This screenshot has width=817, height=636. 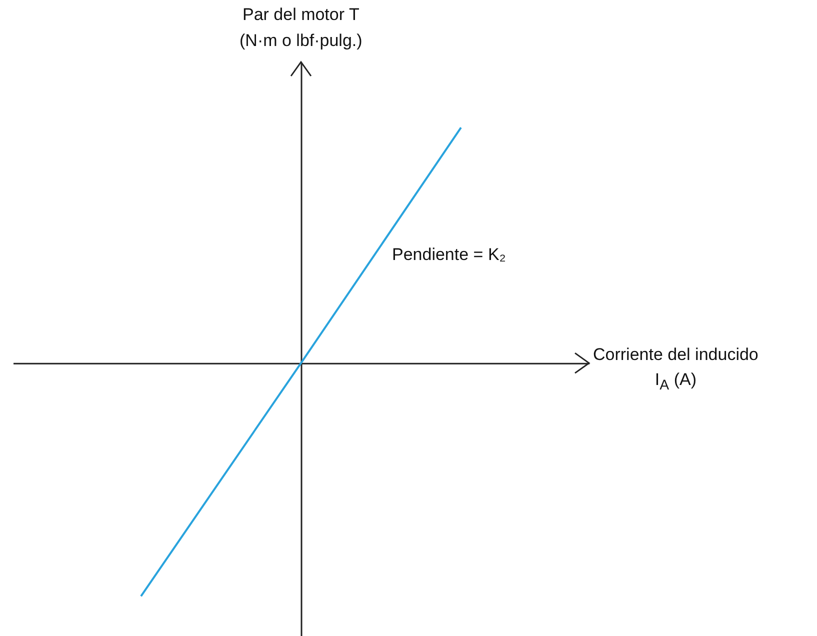 I want to click on y-axis-title: Par del motor T (N·m o lbf·pulg.), so click(x=301, y=28).